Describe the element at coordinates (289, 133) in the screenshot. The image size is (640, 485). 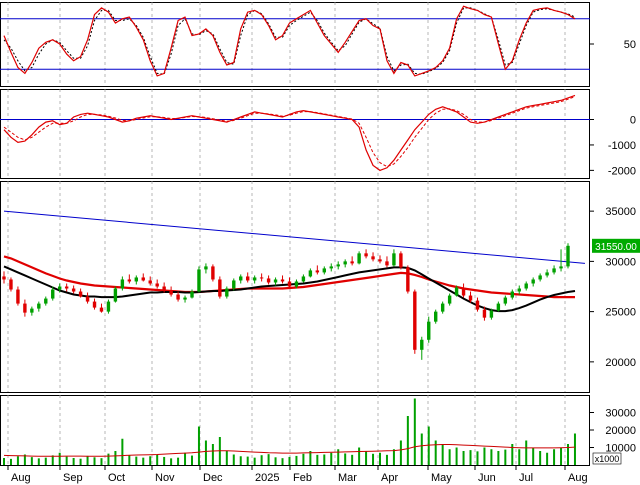
I see `macd-line` at that location.